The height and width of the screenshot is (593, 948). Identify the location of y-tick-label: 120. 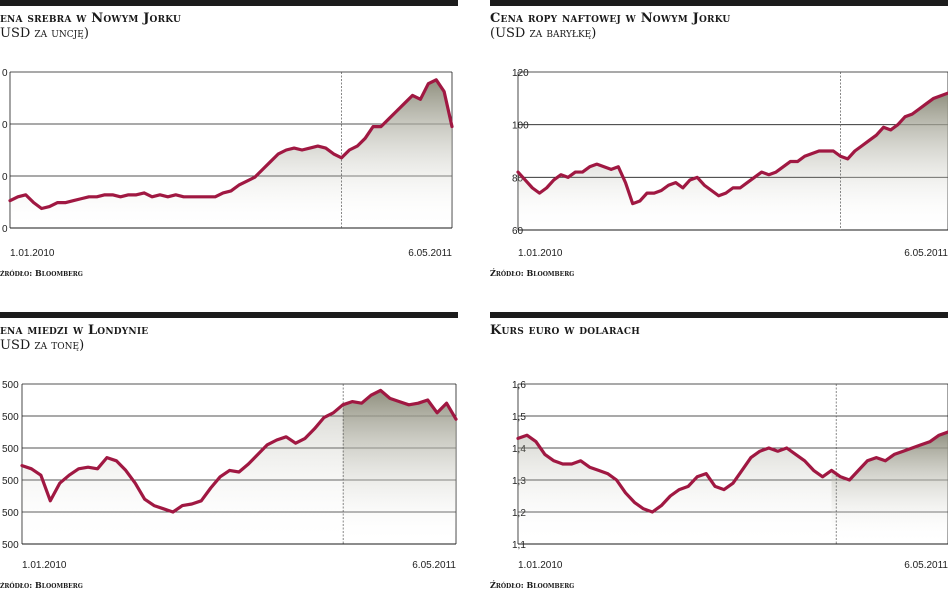
(520, 73).